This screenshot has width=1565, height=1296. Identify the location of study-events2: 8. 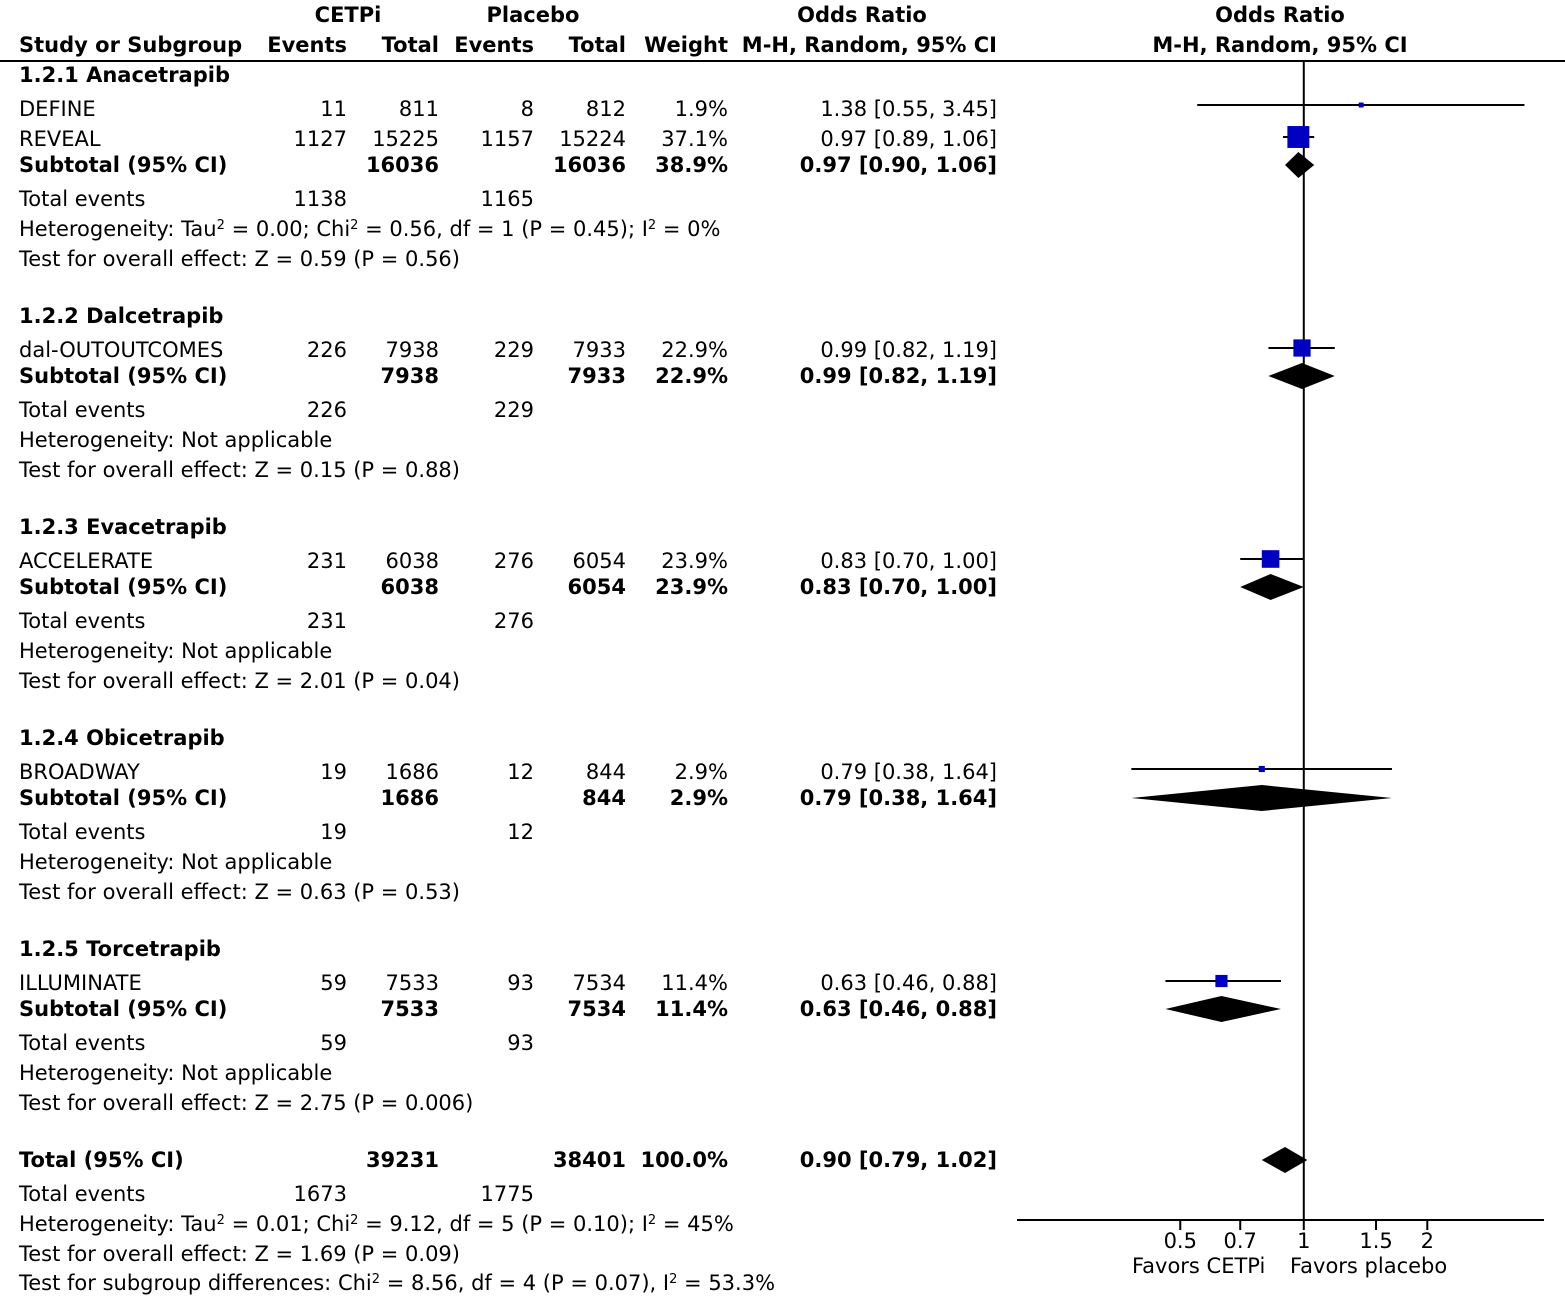
(527, 109).